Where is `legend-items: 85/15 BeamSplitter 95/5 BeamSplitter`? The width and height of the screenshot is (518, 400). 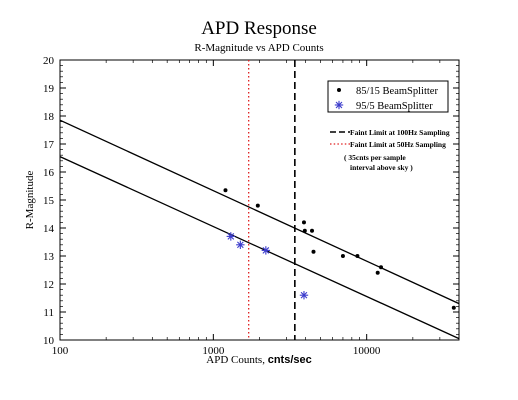 legend-items: 85/15 BeamSplitter 95/5 BeamSplitter is located at coordinates (386, 99).